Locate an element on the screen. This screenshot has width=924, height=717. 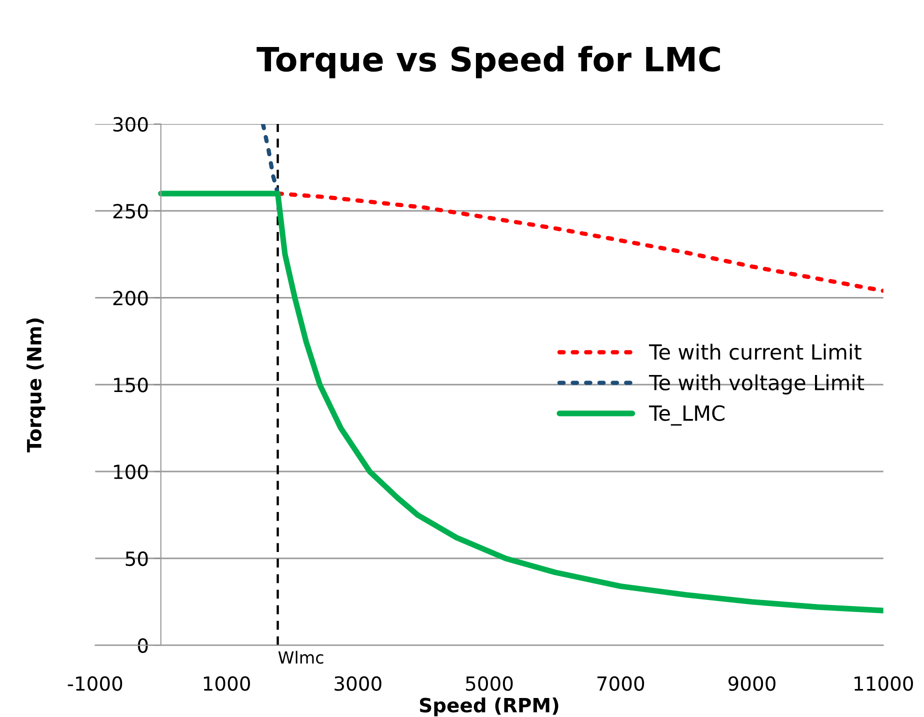
legend-label: Te with voltage Limit is located at coordinates (756, 384).